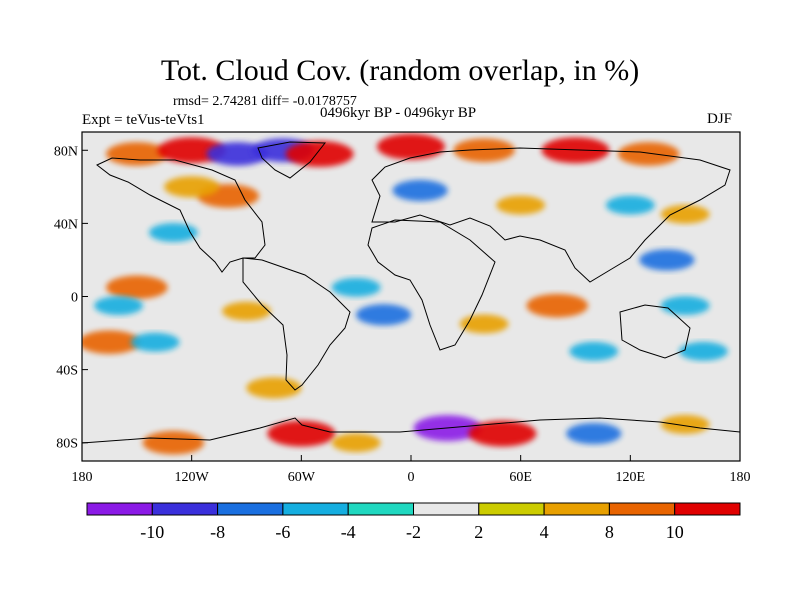 Image resolution: width=800 pixels, height=600 pixels. I want to click on colorbar-label: -10, so click(152, 532).